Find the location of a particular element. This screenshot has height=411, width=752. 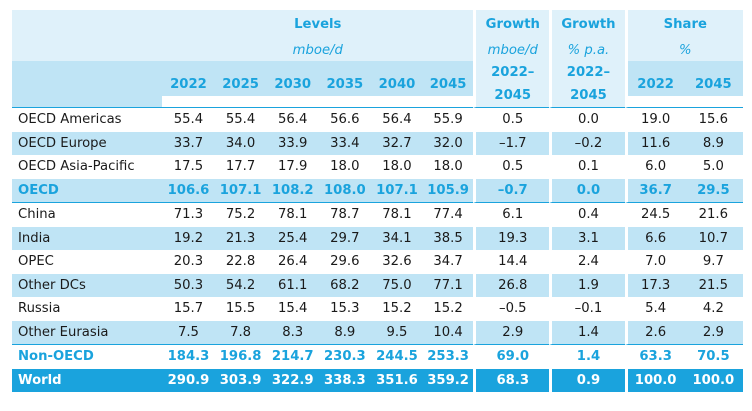

level-cell: 351.6 is located at coordinates (397, 380).